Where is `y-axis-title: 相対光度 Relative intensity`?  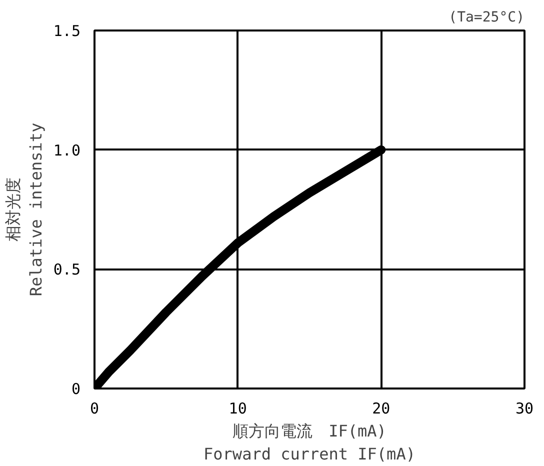
y-axis-title: 相対光度 Relative intensity is located at coordinates (25, 209).